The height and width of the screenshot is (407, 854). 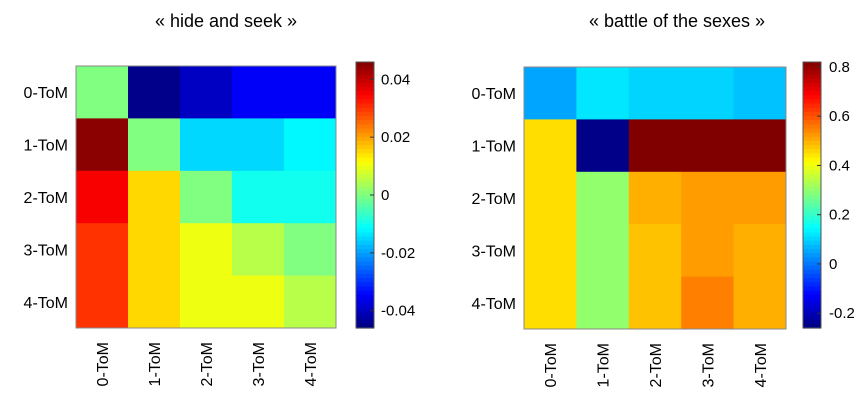 What do you see at coordinates (103, 364) in the screenshot?
I see `x-tick-label: 0-ToM` at bounding box center [103, 364].